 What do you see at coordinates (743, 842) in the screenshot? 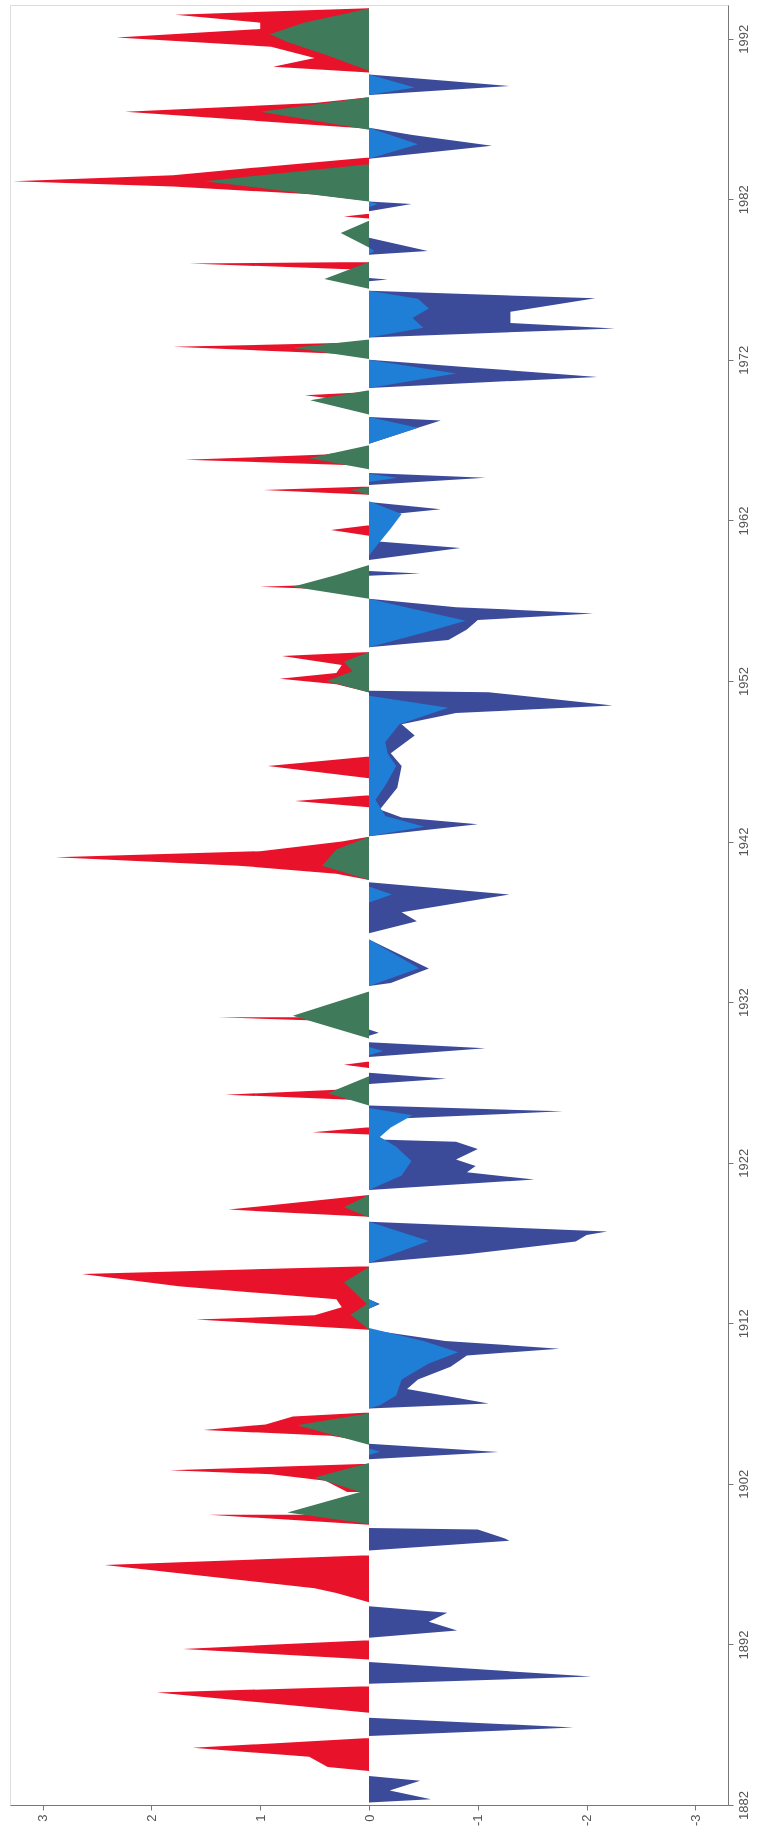
I see `y-tick-label: 1942` at bounding box center [743, 842].